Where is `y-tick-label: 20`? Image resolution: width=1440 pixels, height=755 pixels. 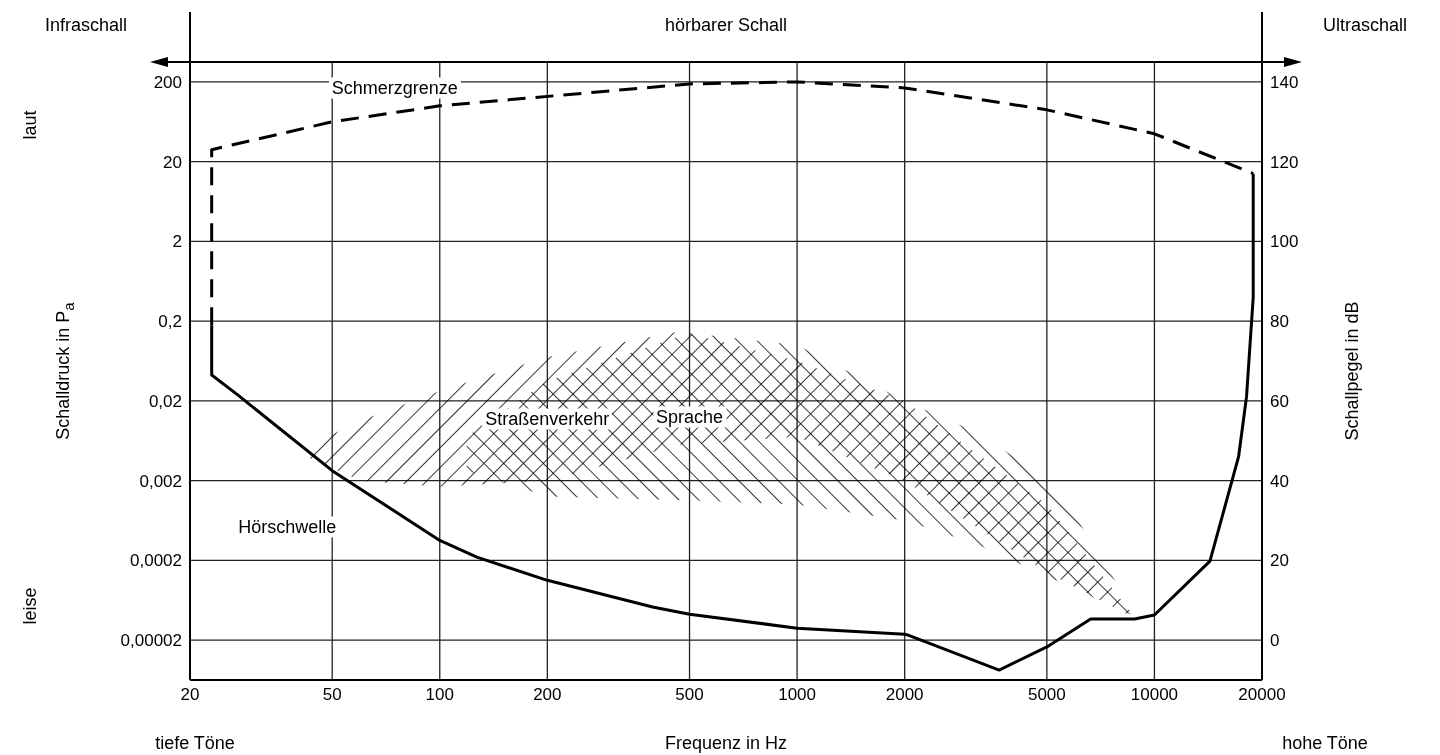
y-tick-label: 20 is located at coordinates (172, 162).